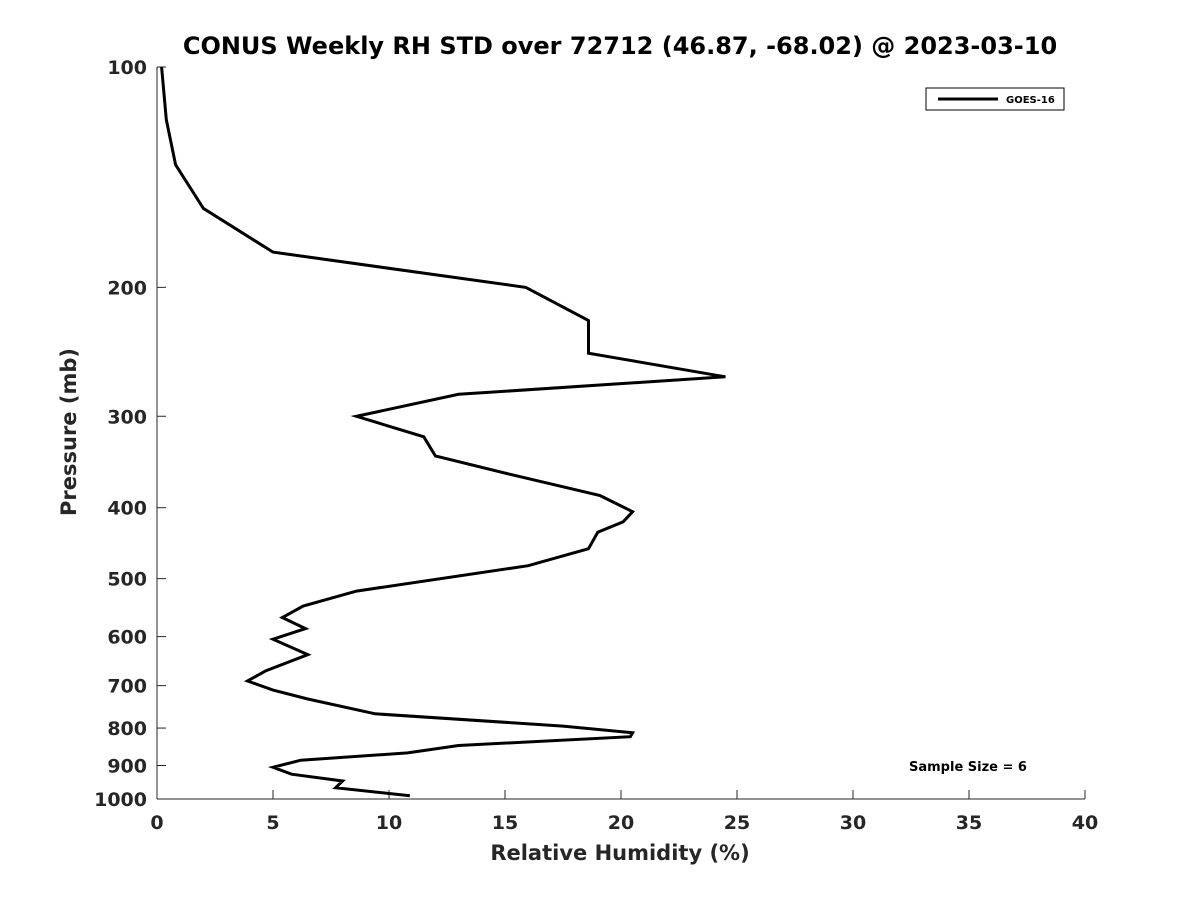 The image size is (1200, 900). I want to click on x-tick-label: 30, so click(853, 823).